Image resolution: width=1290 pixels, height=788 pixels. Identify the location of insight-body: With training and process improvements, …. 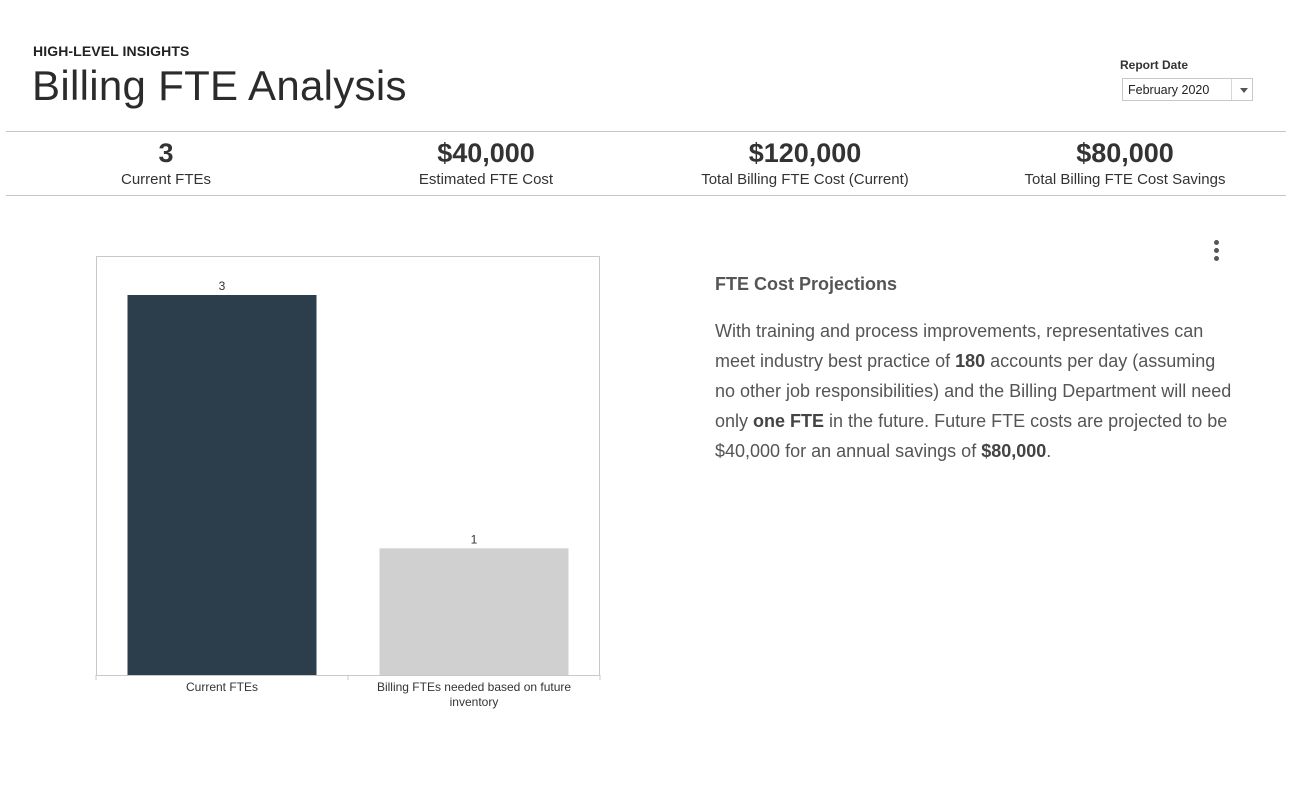
(975, 391).